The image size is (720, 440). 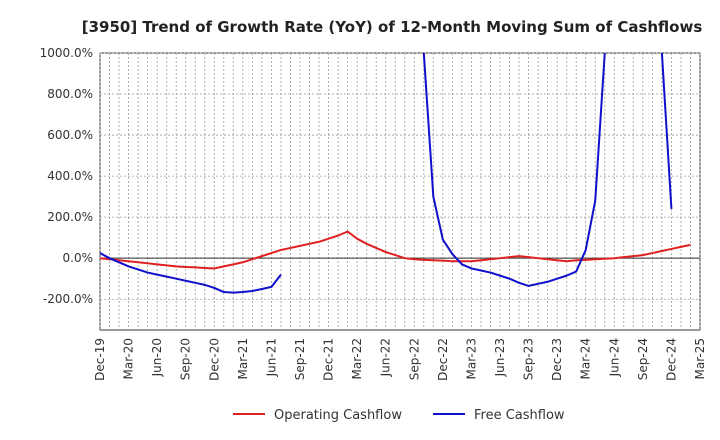 I want to click on x-tick-label: Mar-20, so click(x=129, y=358).